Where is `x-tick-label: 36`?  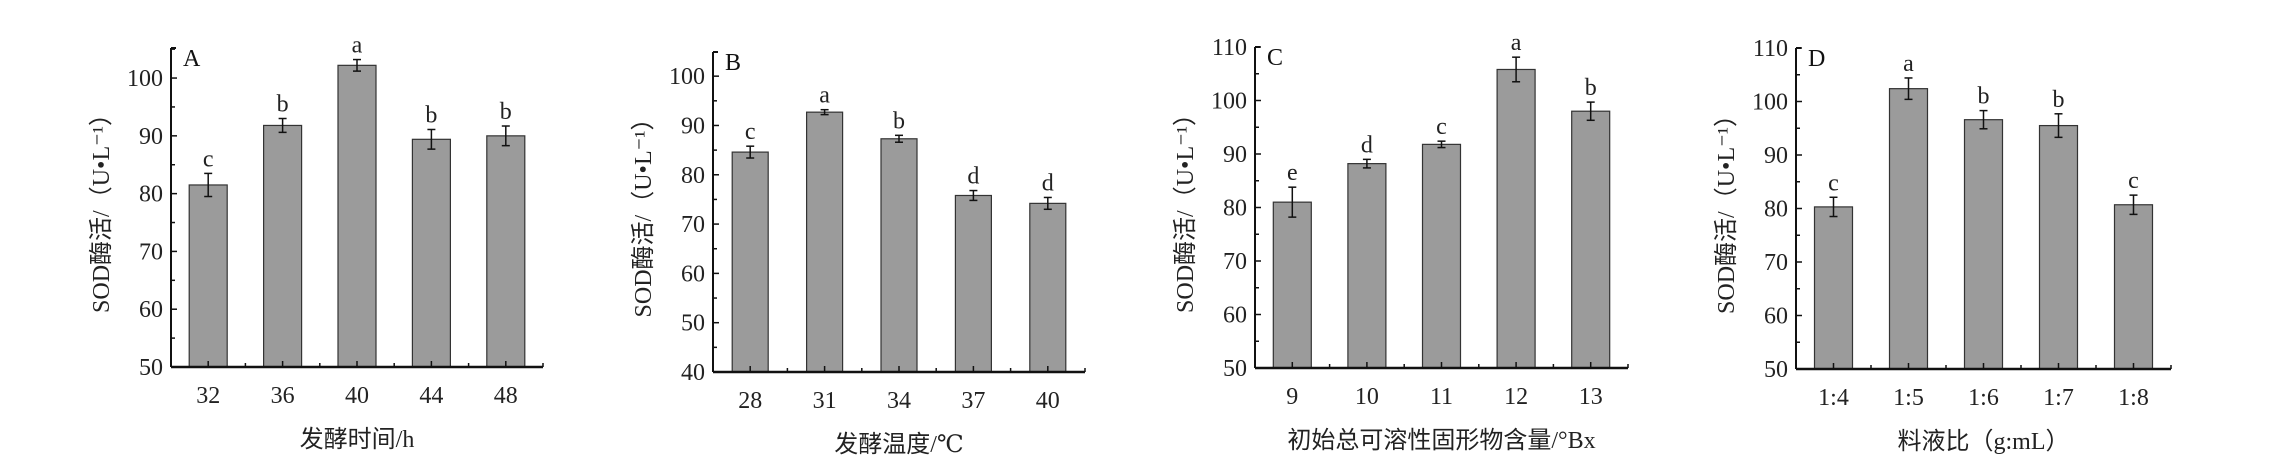 x-tick-label: 36 is located at coordinates (283, 396).